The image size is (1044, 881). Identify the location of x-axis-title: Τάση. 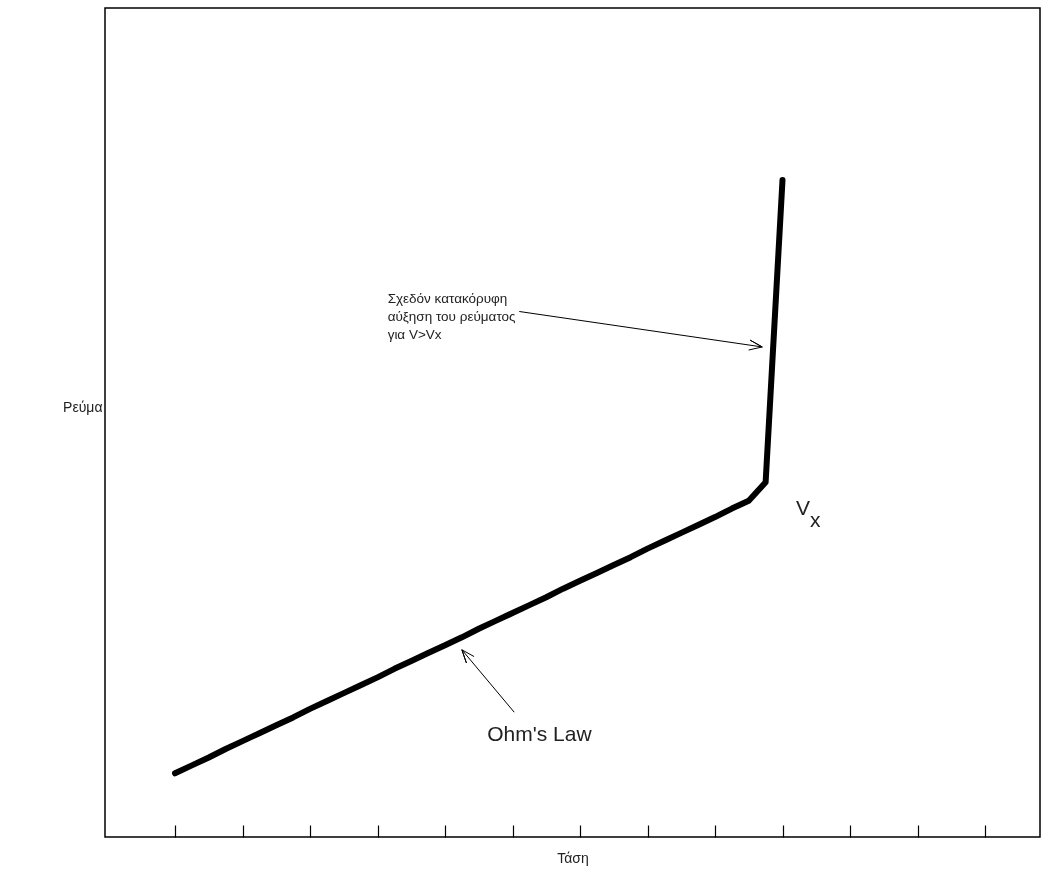
(573, 858).